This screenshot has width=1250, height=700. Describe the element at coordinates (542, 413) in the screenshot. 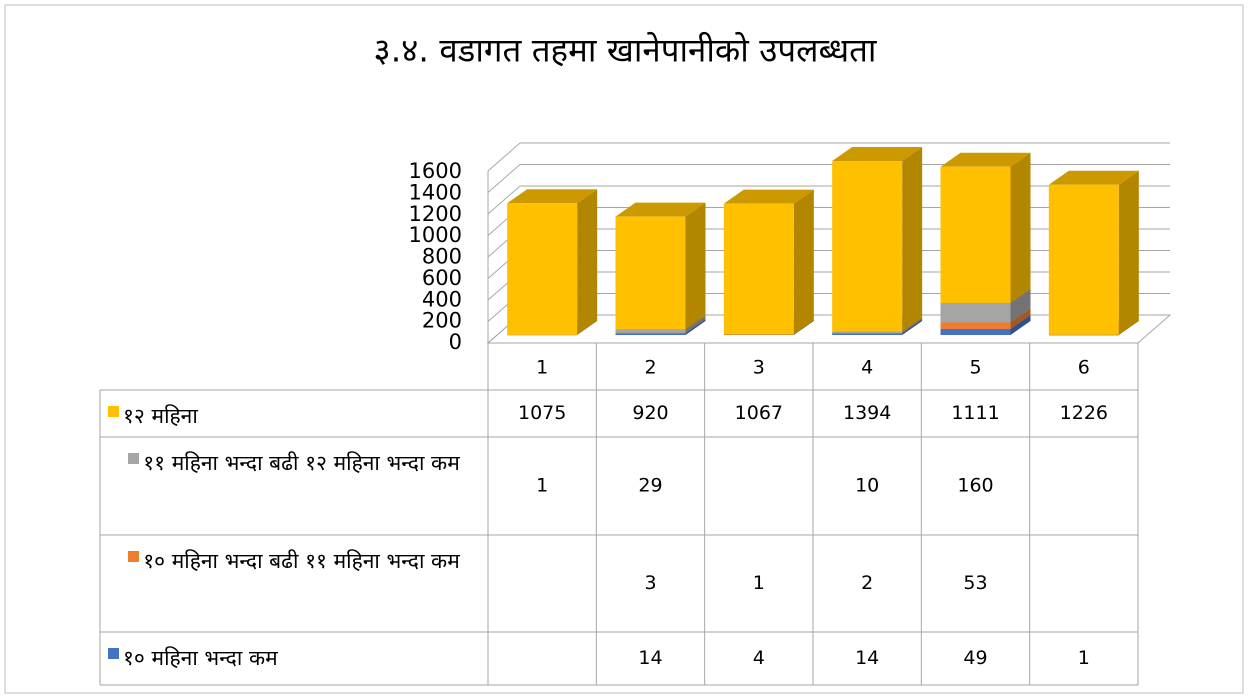

I see `table-value: 1075` at that location.